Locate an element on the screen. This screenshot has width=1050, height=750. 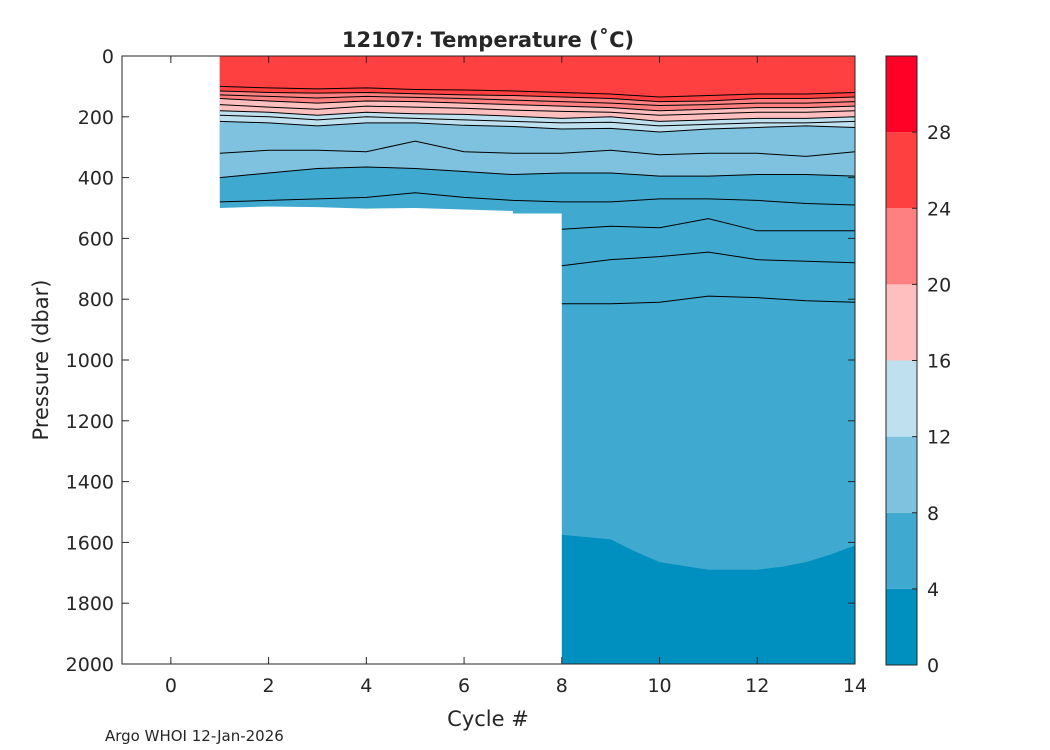
y-axis-label: Pressure (dbar) is located at coordinates (41, 360).